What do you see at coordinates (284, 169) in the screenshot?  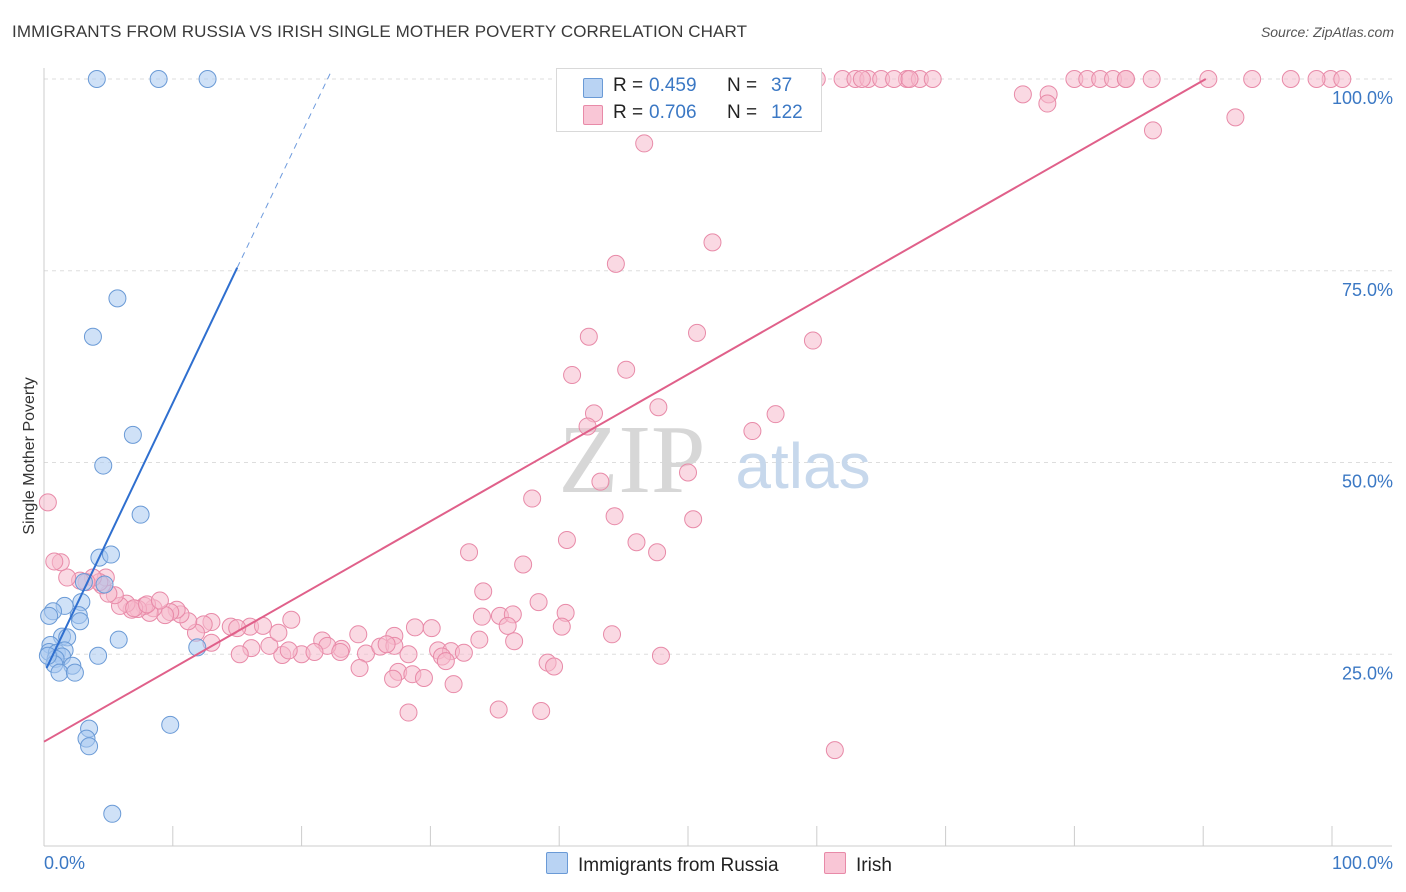 I see `russia-trendline-extension` at bounding box center [284, 169].